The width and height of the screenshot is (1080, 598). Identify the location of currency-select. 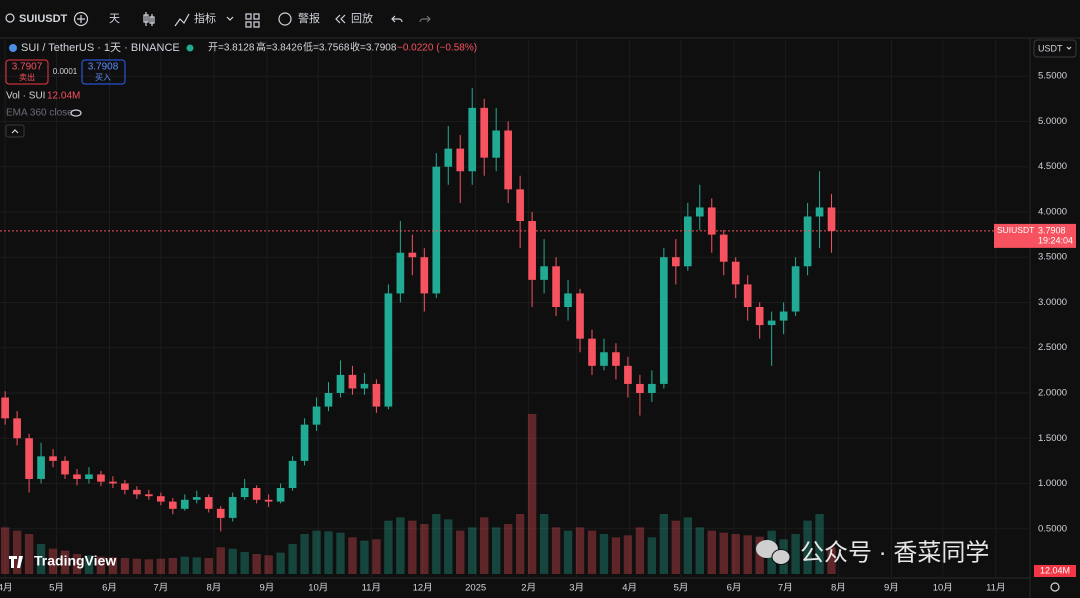
(1055, 48).